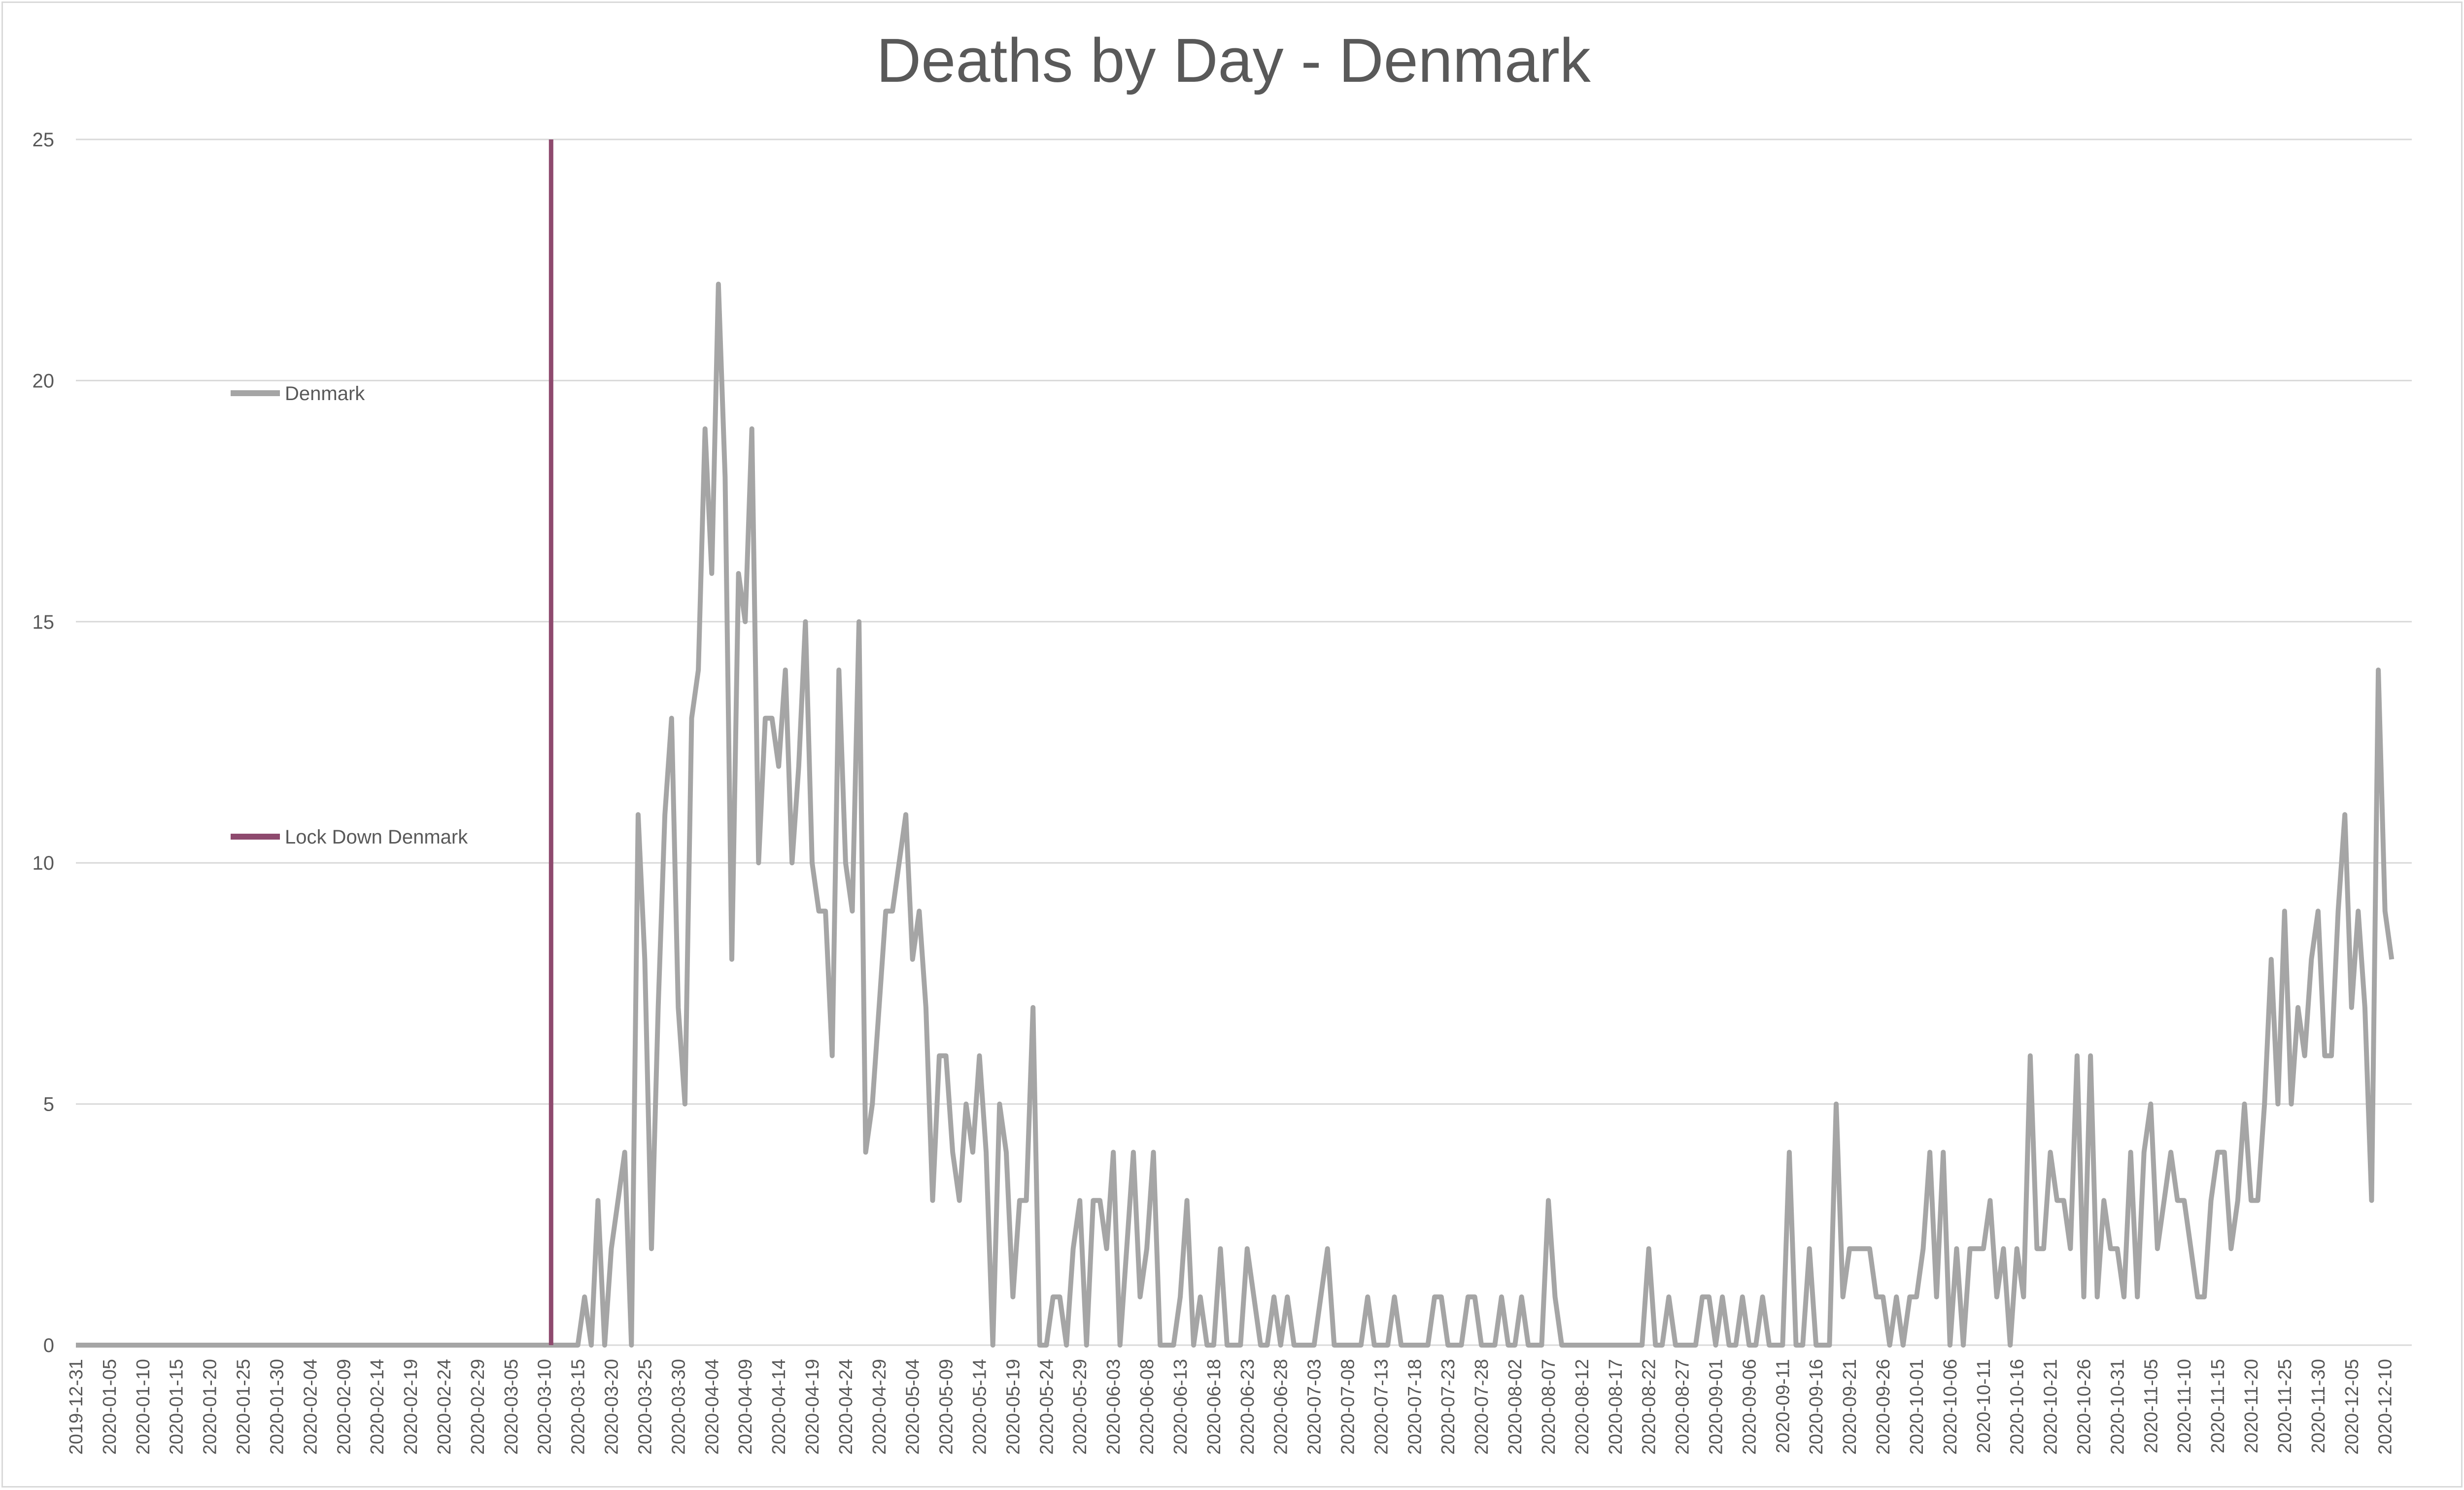 The image size is (2464, 1490). What do you see at coordinates (478, 1407) in the screenshot?
I see `x-tick-label: 2020-02-29` at bounding box center [478, 1407].